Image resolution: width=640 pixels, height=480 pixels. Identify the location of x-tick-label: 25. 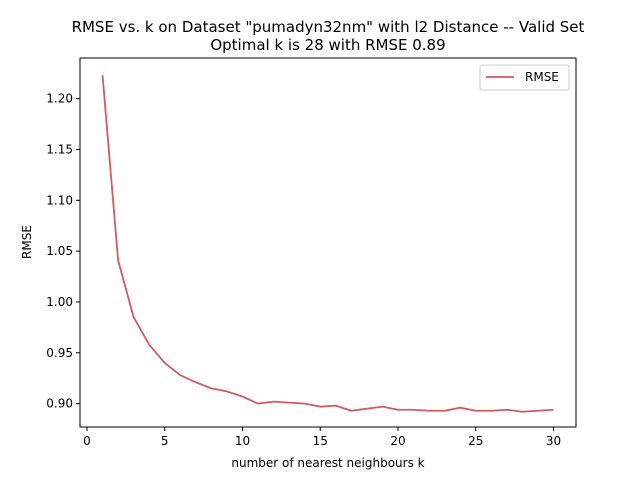
(475, 441).